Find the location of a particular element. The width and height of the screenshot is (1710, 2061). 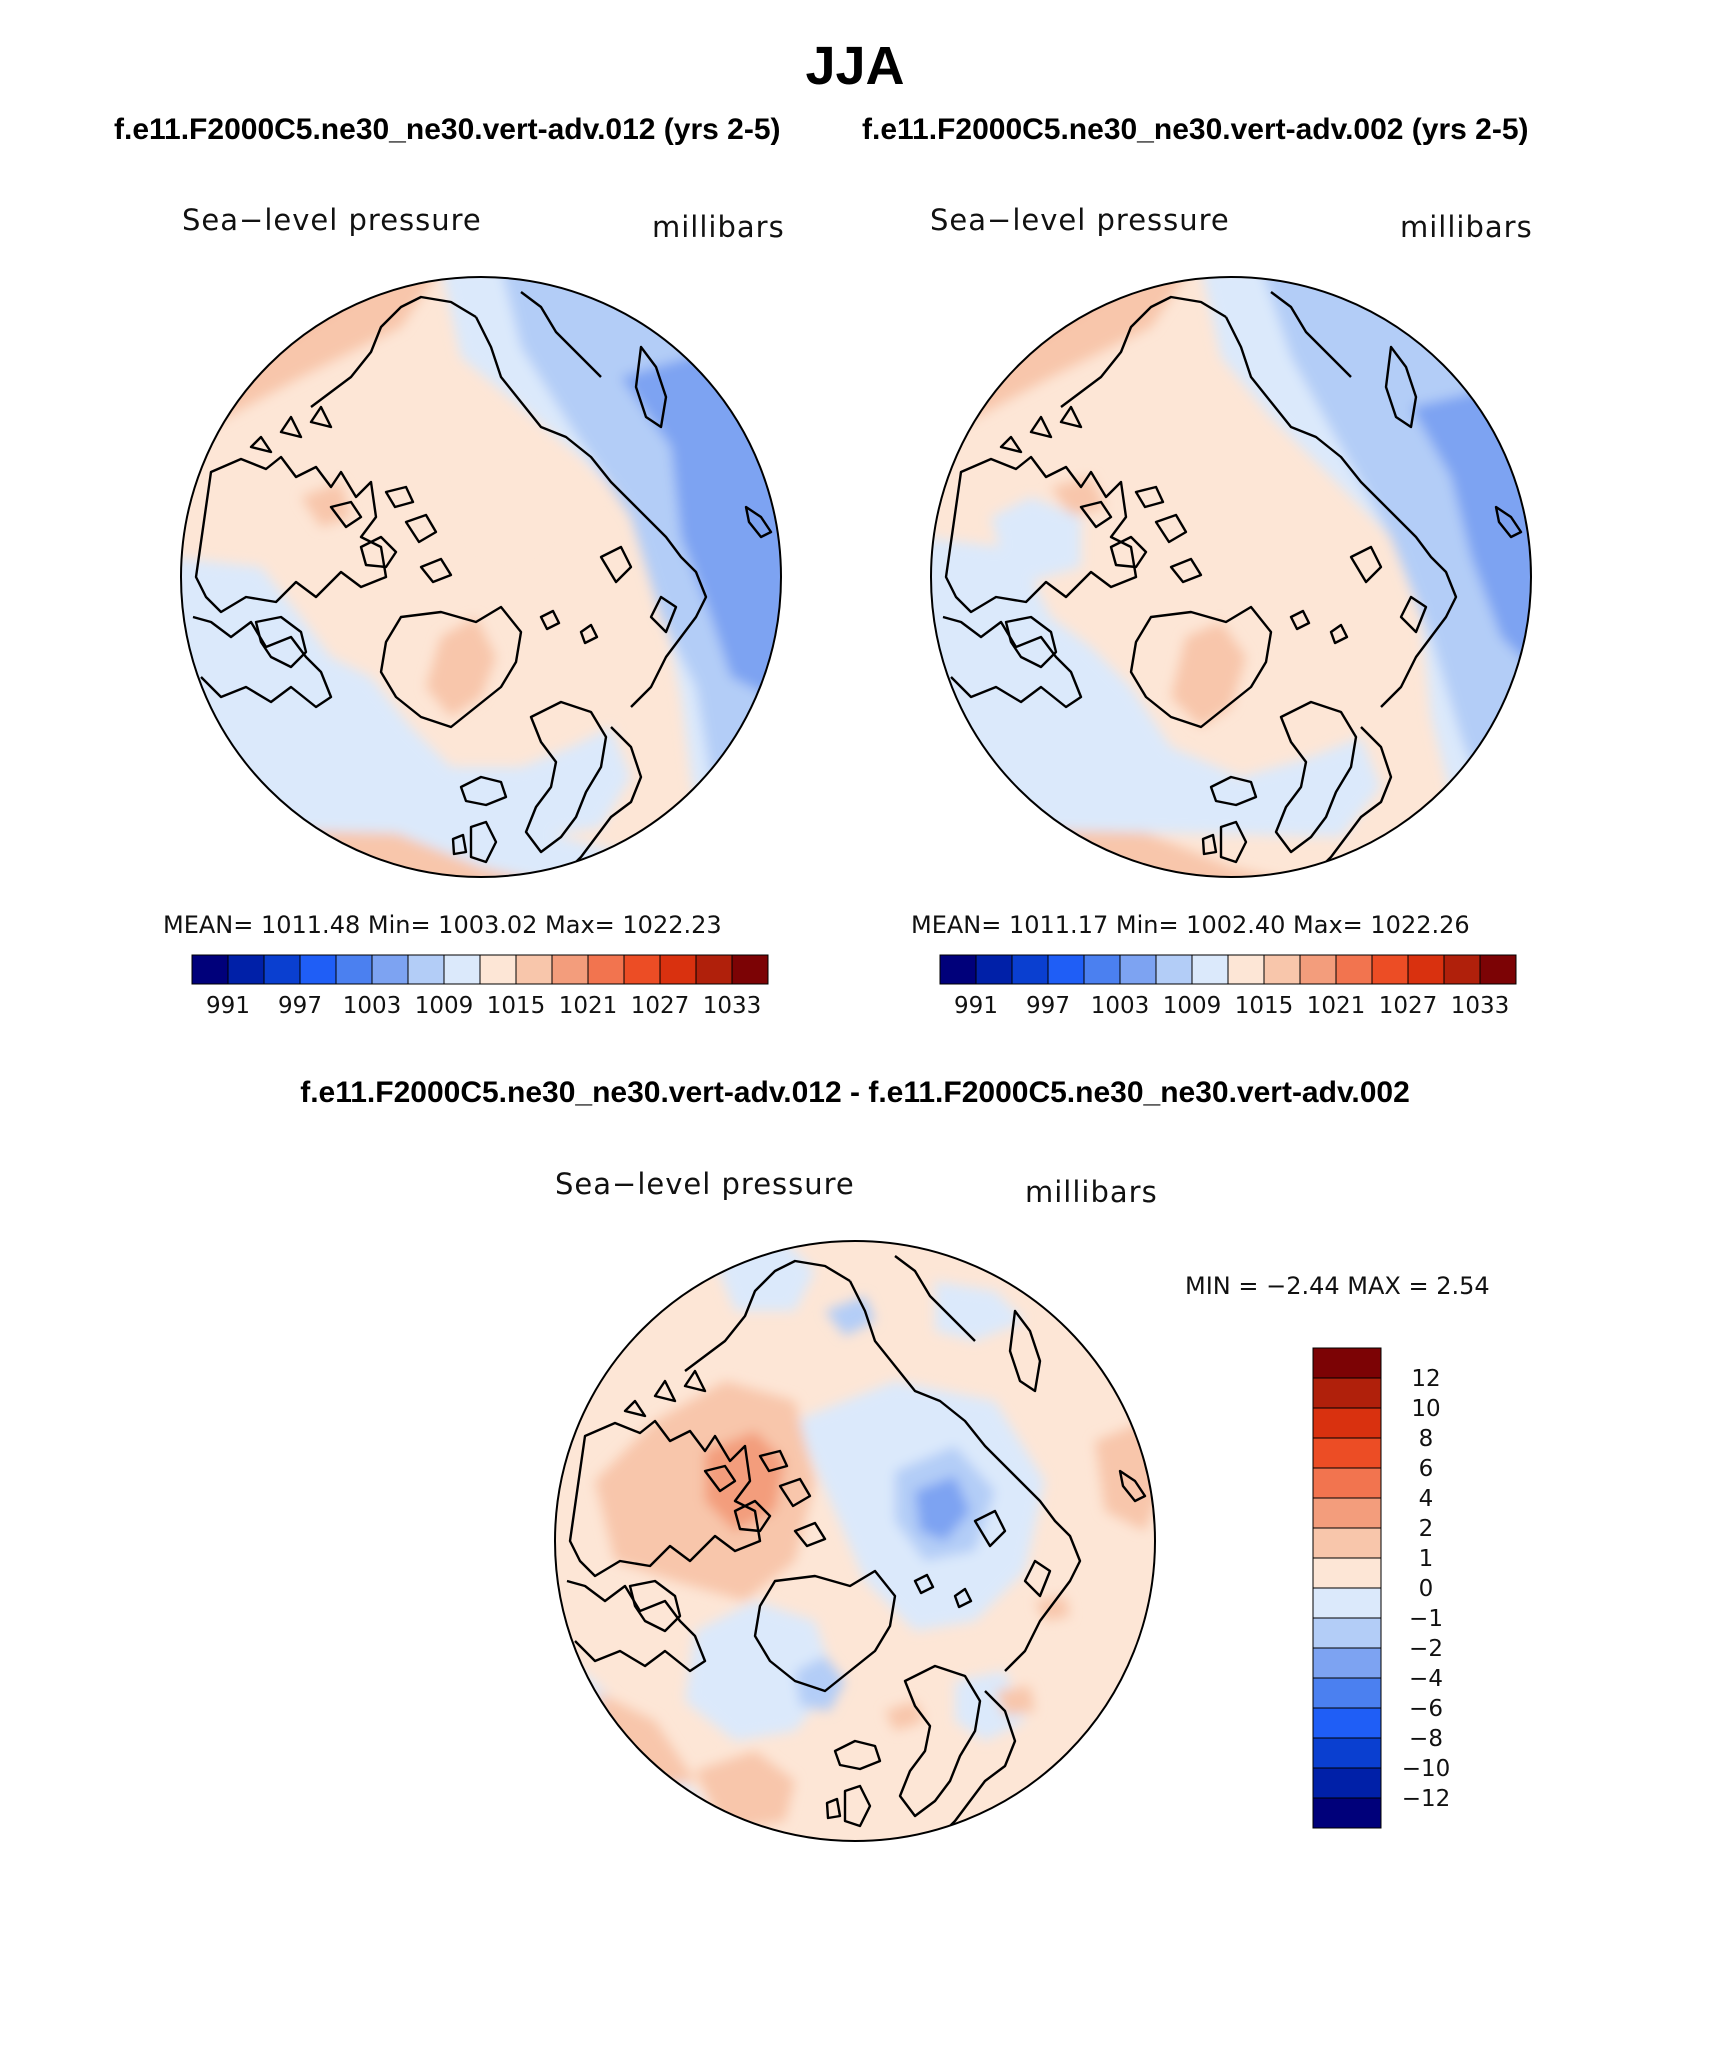

colorbar-tick-label: 1 is located at coordinates (1426, 1559).